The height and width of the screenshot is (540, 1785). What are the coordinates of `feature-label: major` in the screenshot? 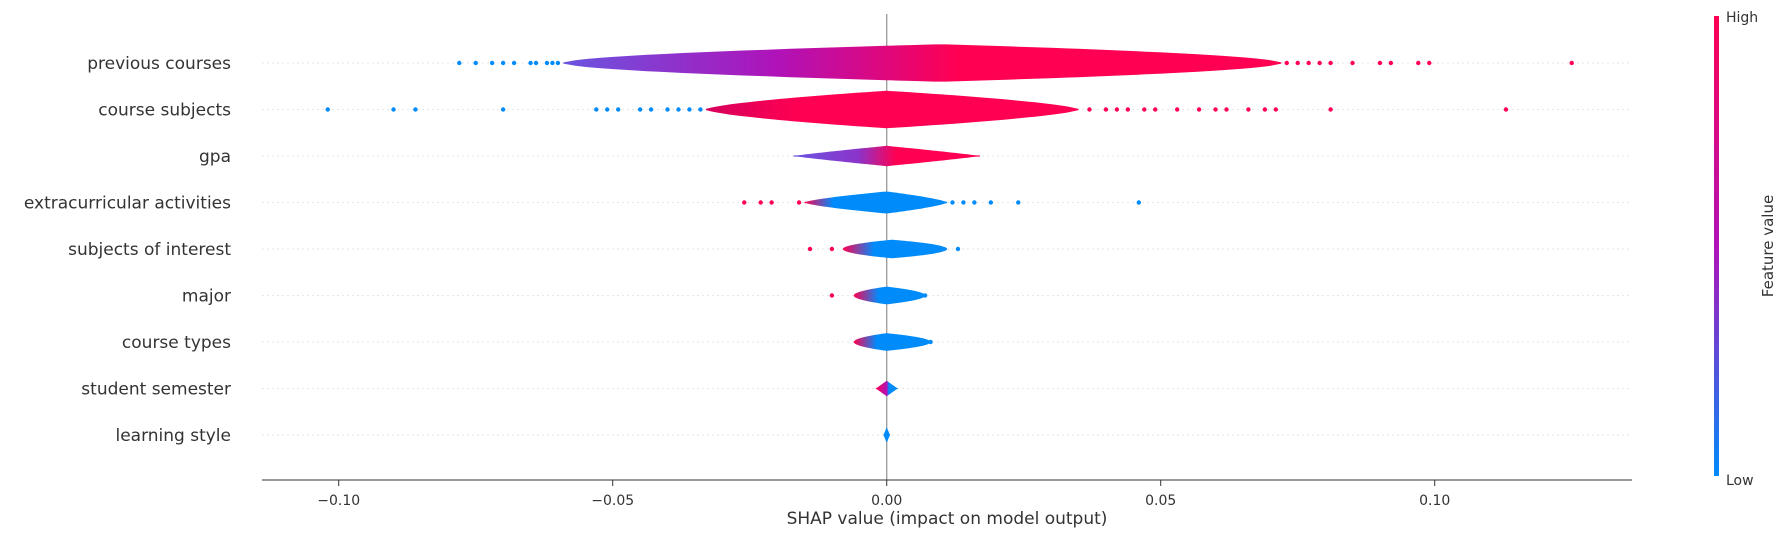 It's located at (206, 297).